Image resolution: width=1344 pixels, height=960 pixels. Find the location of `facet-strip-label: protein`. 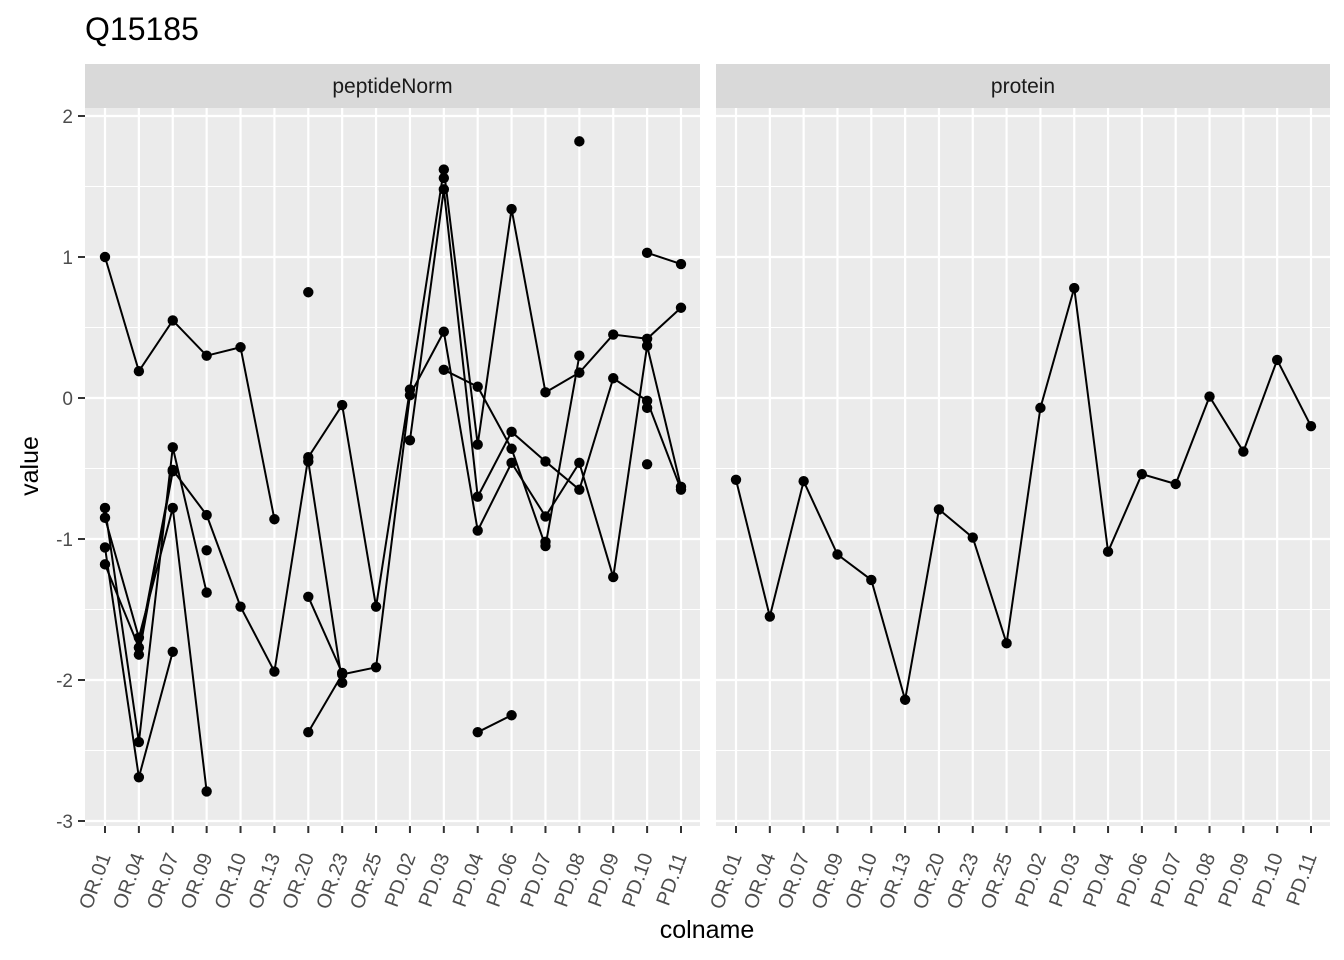

facet-strip-label: protein is located at coordinates (1023, 86).